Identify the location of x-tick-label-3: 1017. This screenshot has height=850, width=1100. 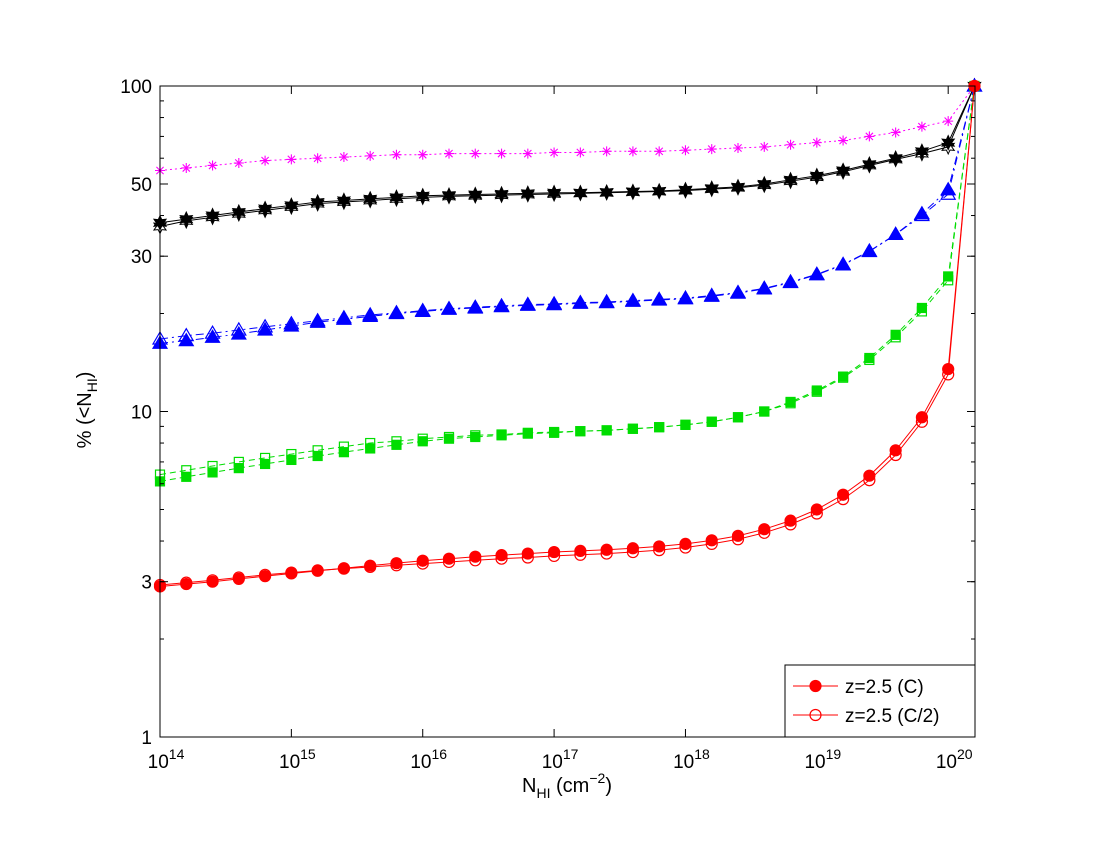
(560, 759).